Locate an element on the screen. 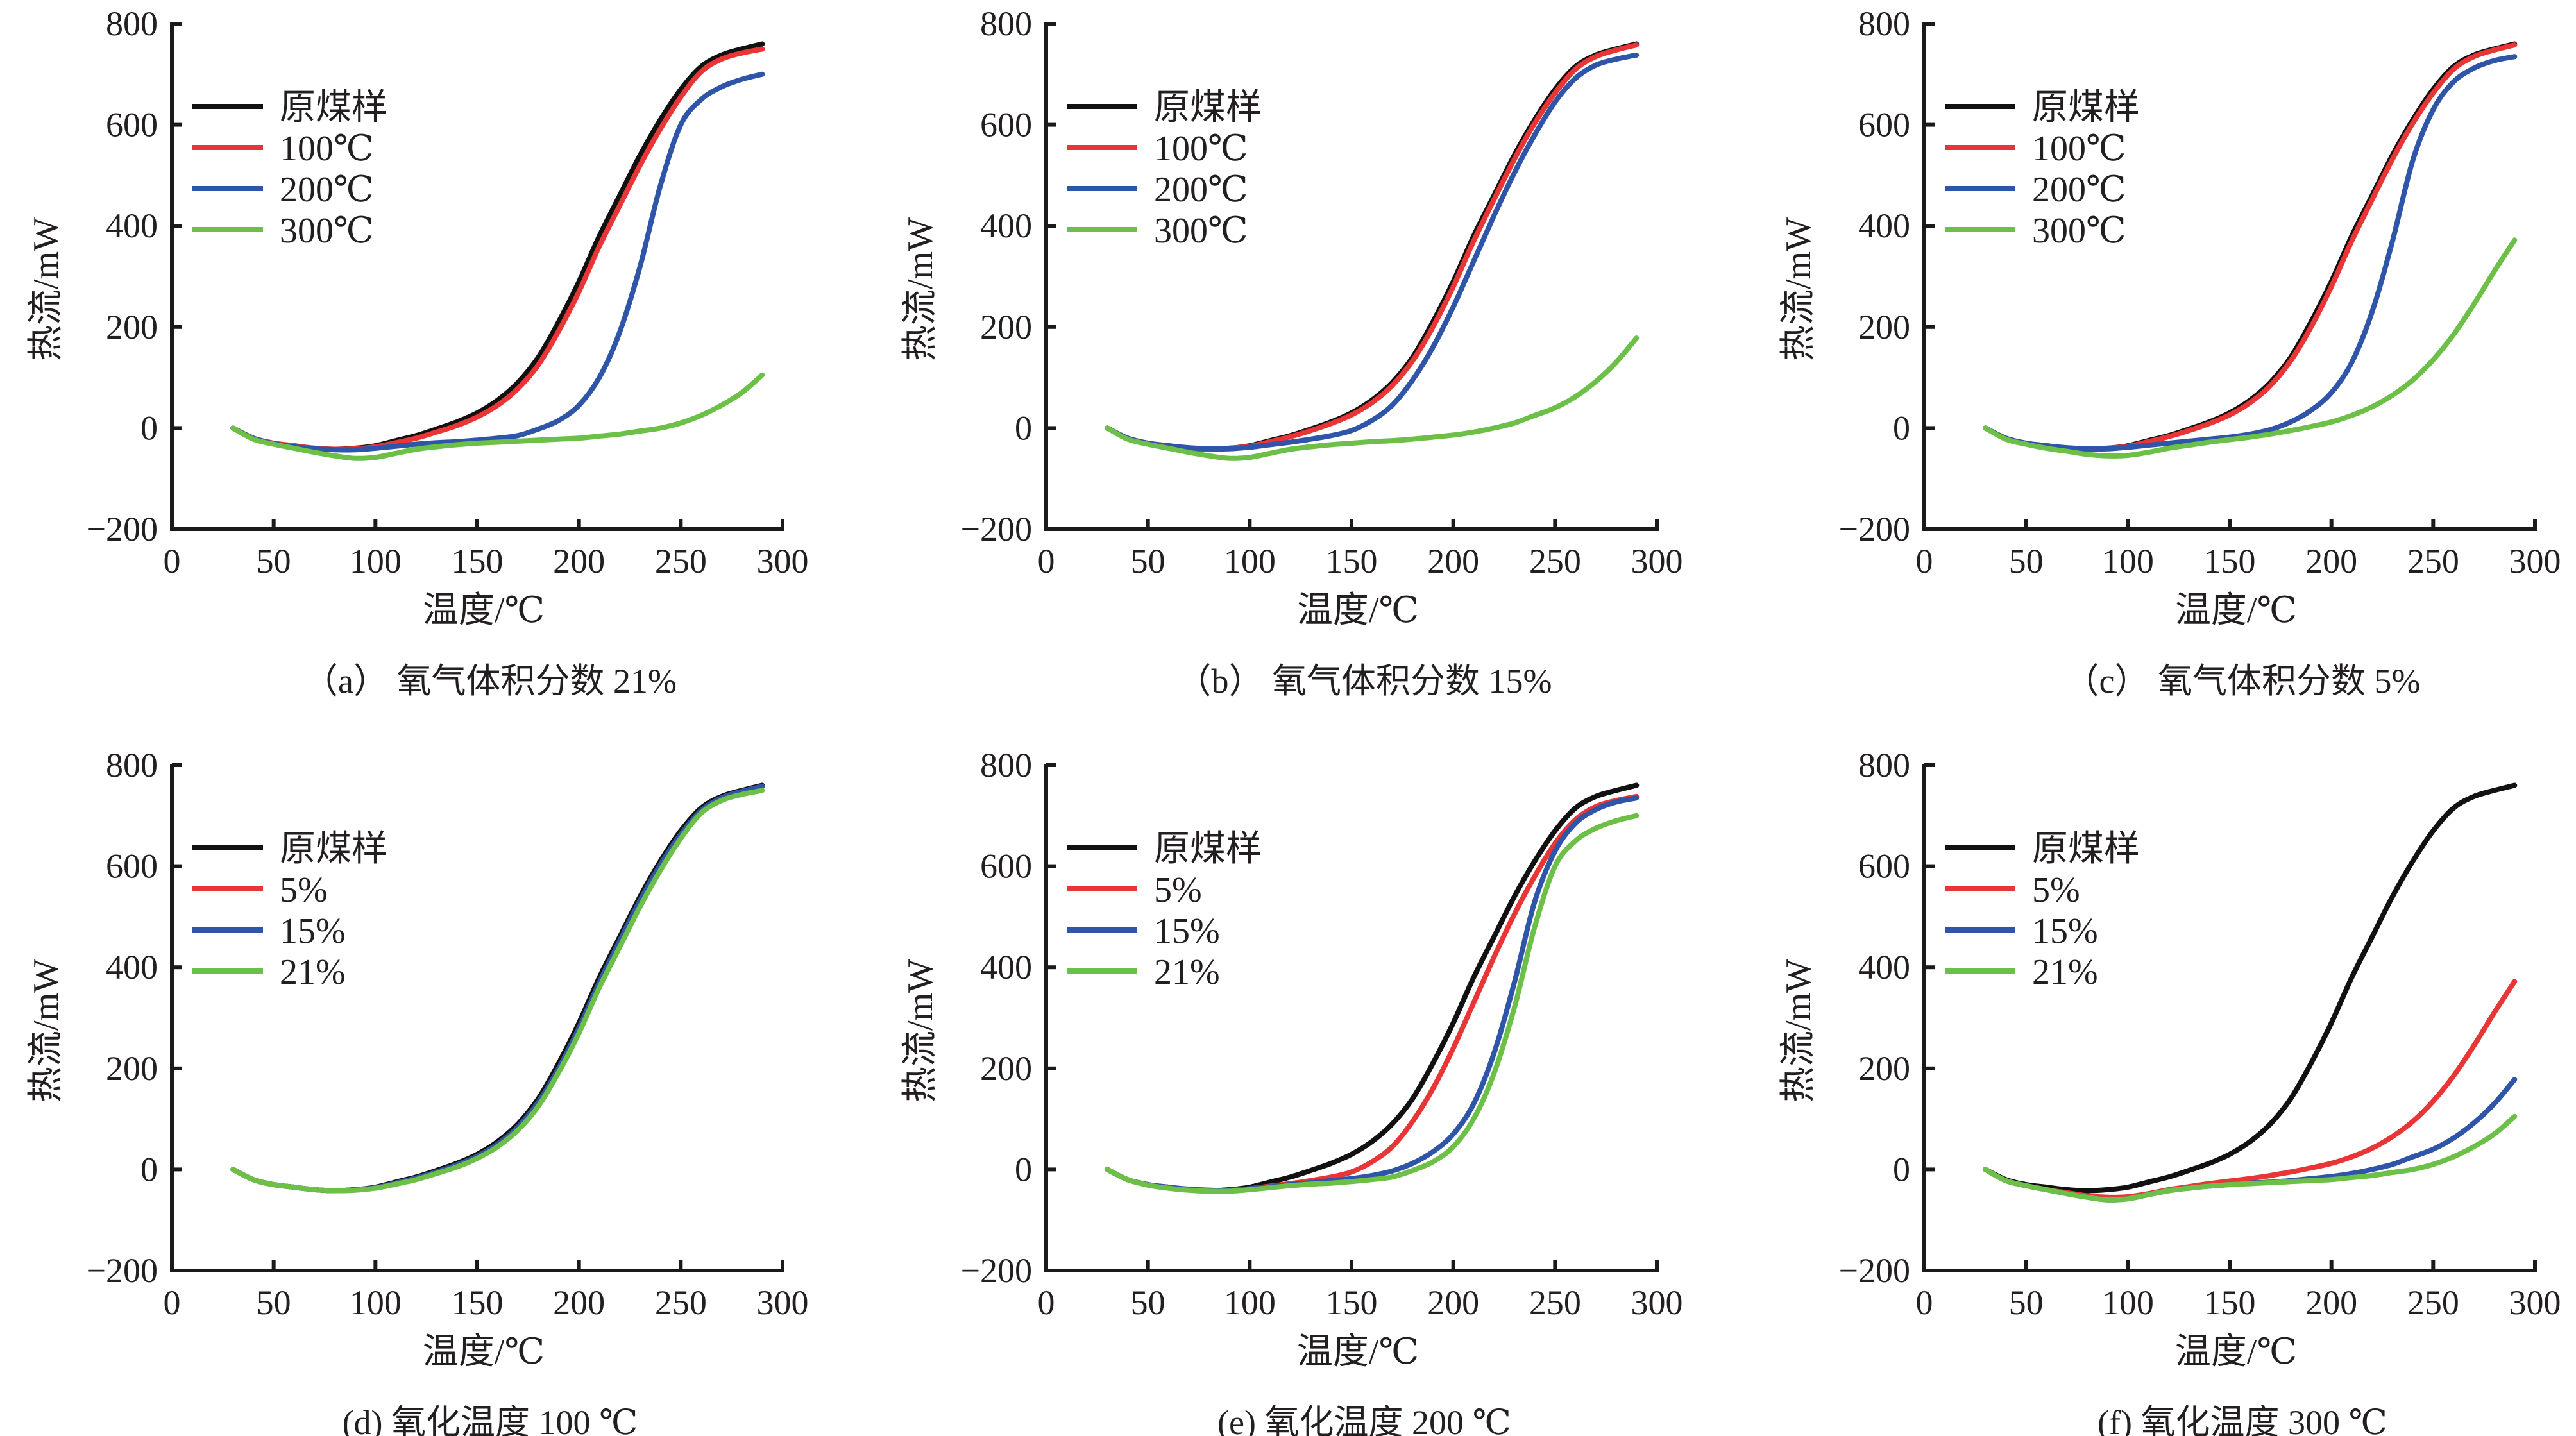  x-tick-label: 250 is located at coordinates (681, 561).